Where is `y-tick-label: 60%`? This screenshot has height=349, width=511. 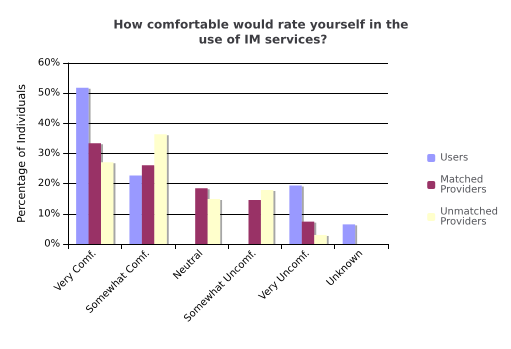
y-tick-label: 60% is located at coordinates (49, 63).